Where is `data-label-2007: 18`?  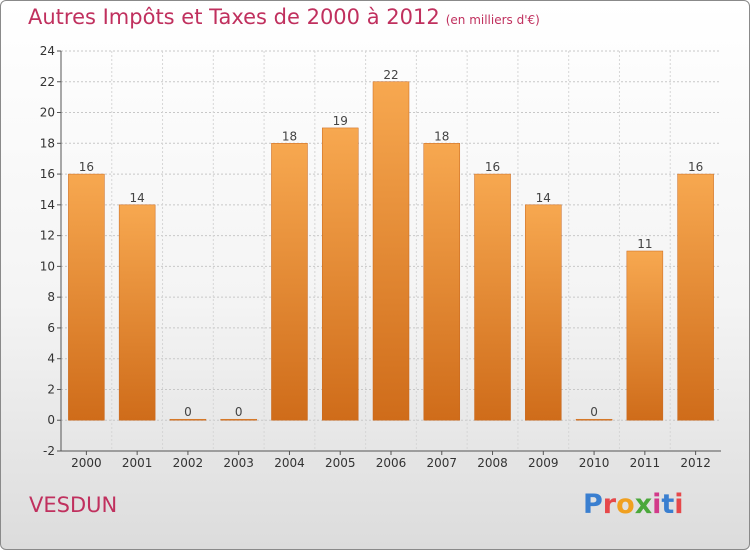 data-label-2007: 18 is located at coordinates (441, 136).